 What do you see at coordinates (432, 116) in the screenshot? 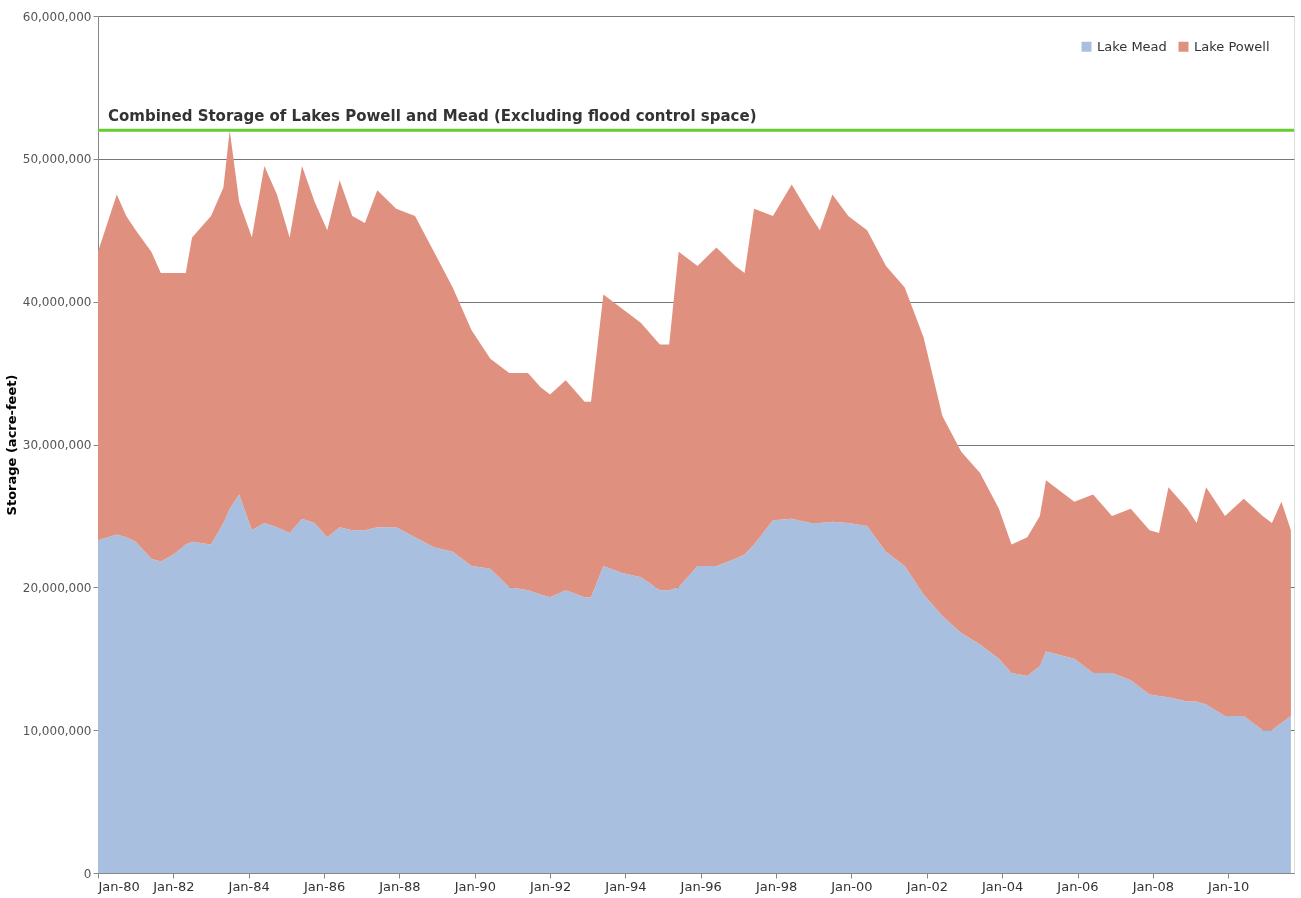
I see `ref-line-label: Combined Storage of Lakes Powell and Mead (Excluding flood control space)` at bounding box center [432, 116].